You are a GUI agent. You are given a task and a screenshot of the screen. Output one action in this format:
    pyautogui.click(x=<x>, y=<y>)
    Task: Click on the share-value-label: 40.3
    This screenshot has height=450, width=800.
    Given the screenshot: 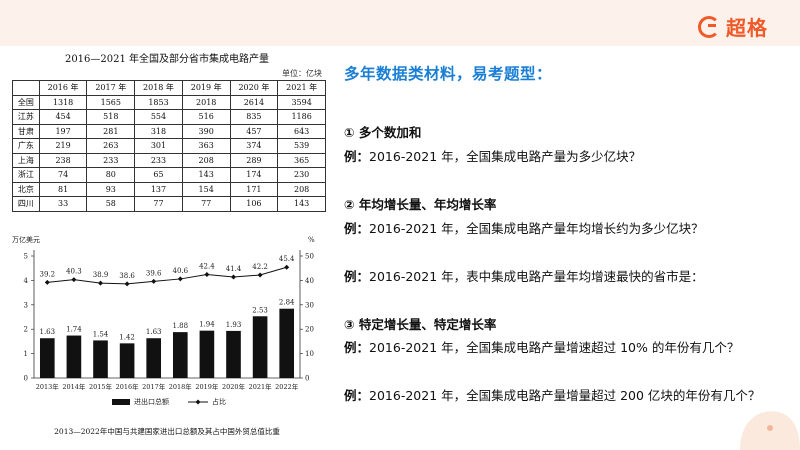 What is the action you would take?
    pyautogui.click(x=74, y=272)
    